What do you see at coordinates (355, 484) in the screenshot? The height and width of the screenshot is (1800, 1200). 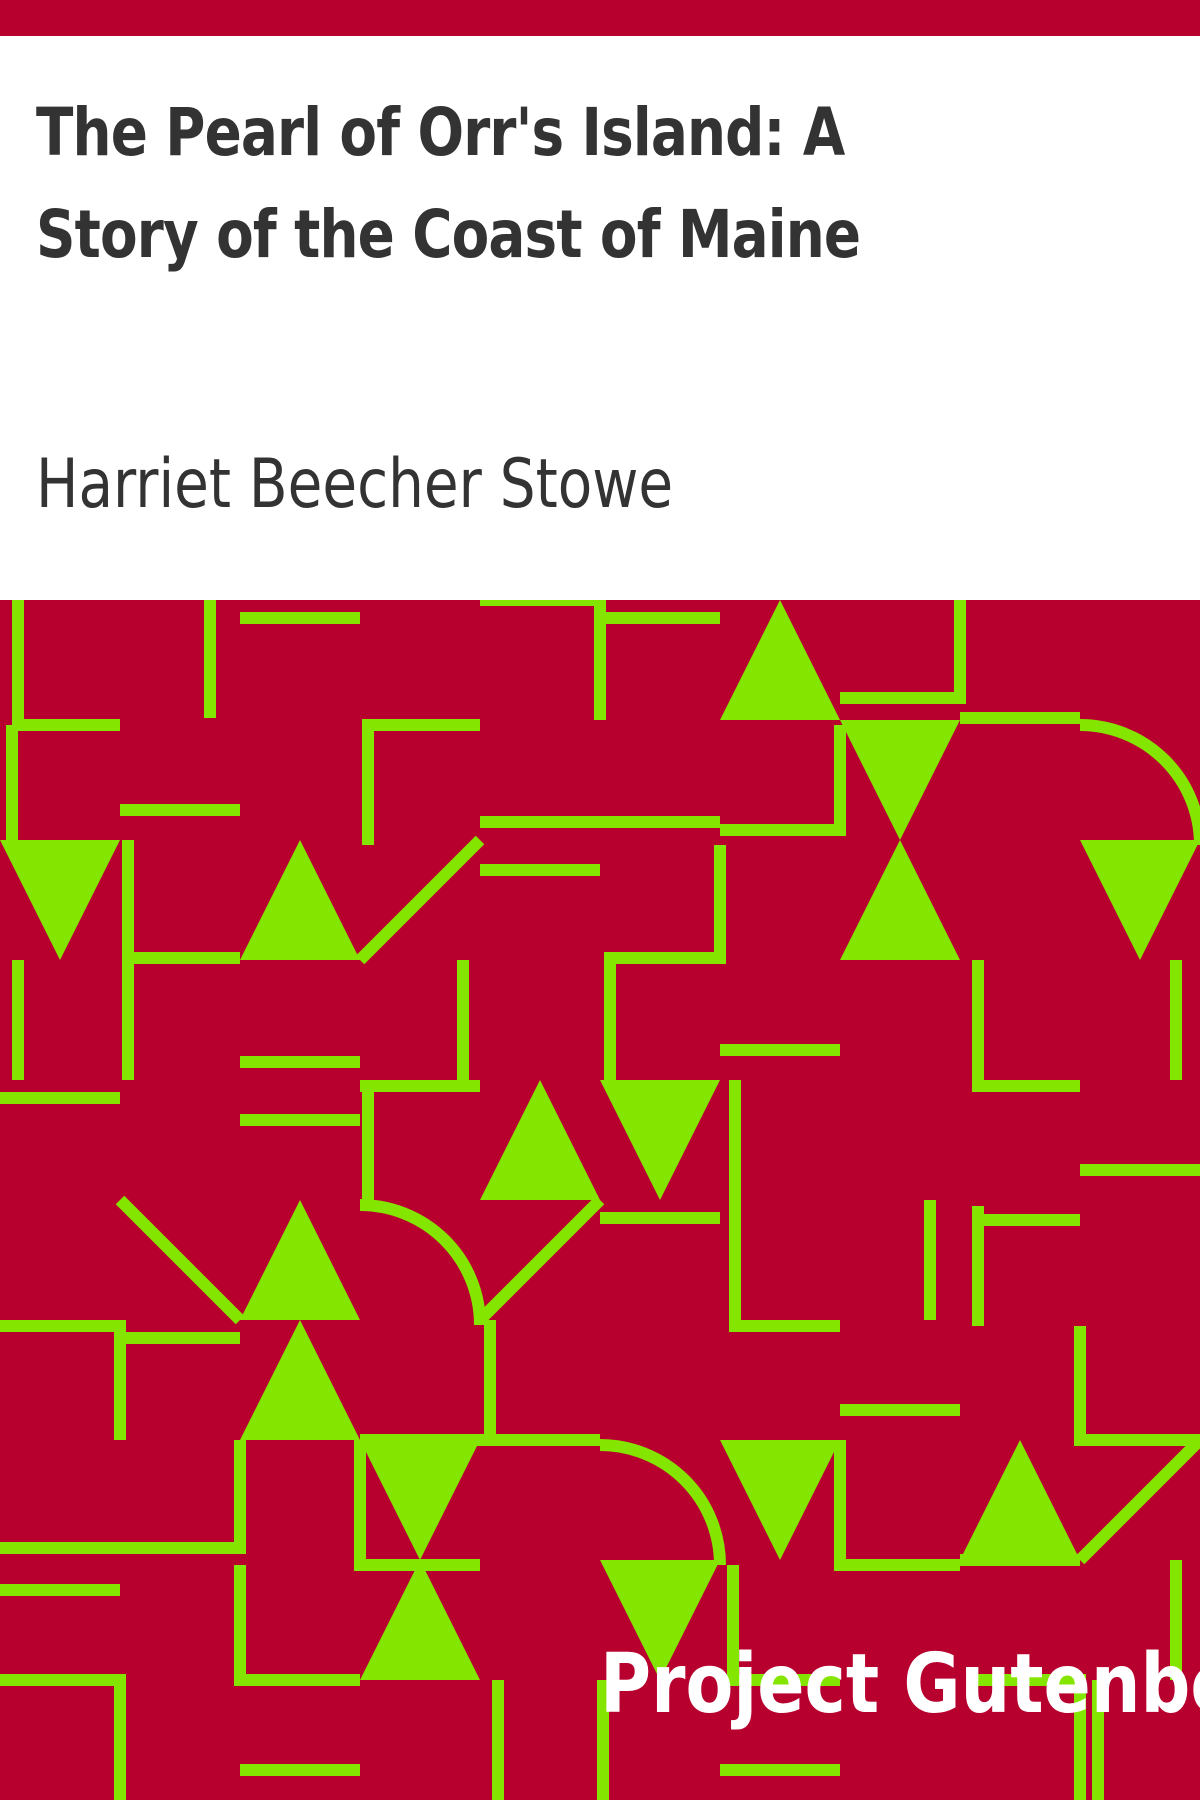 I see `book-author: Harriet Beecher Stowe` at bounding box center [355, 484].